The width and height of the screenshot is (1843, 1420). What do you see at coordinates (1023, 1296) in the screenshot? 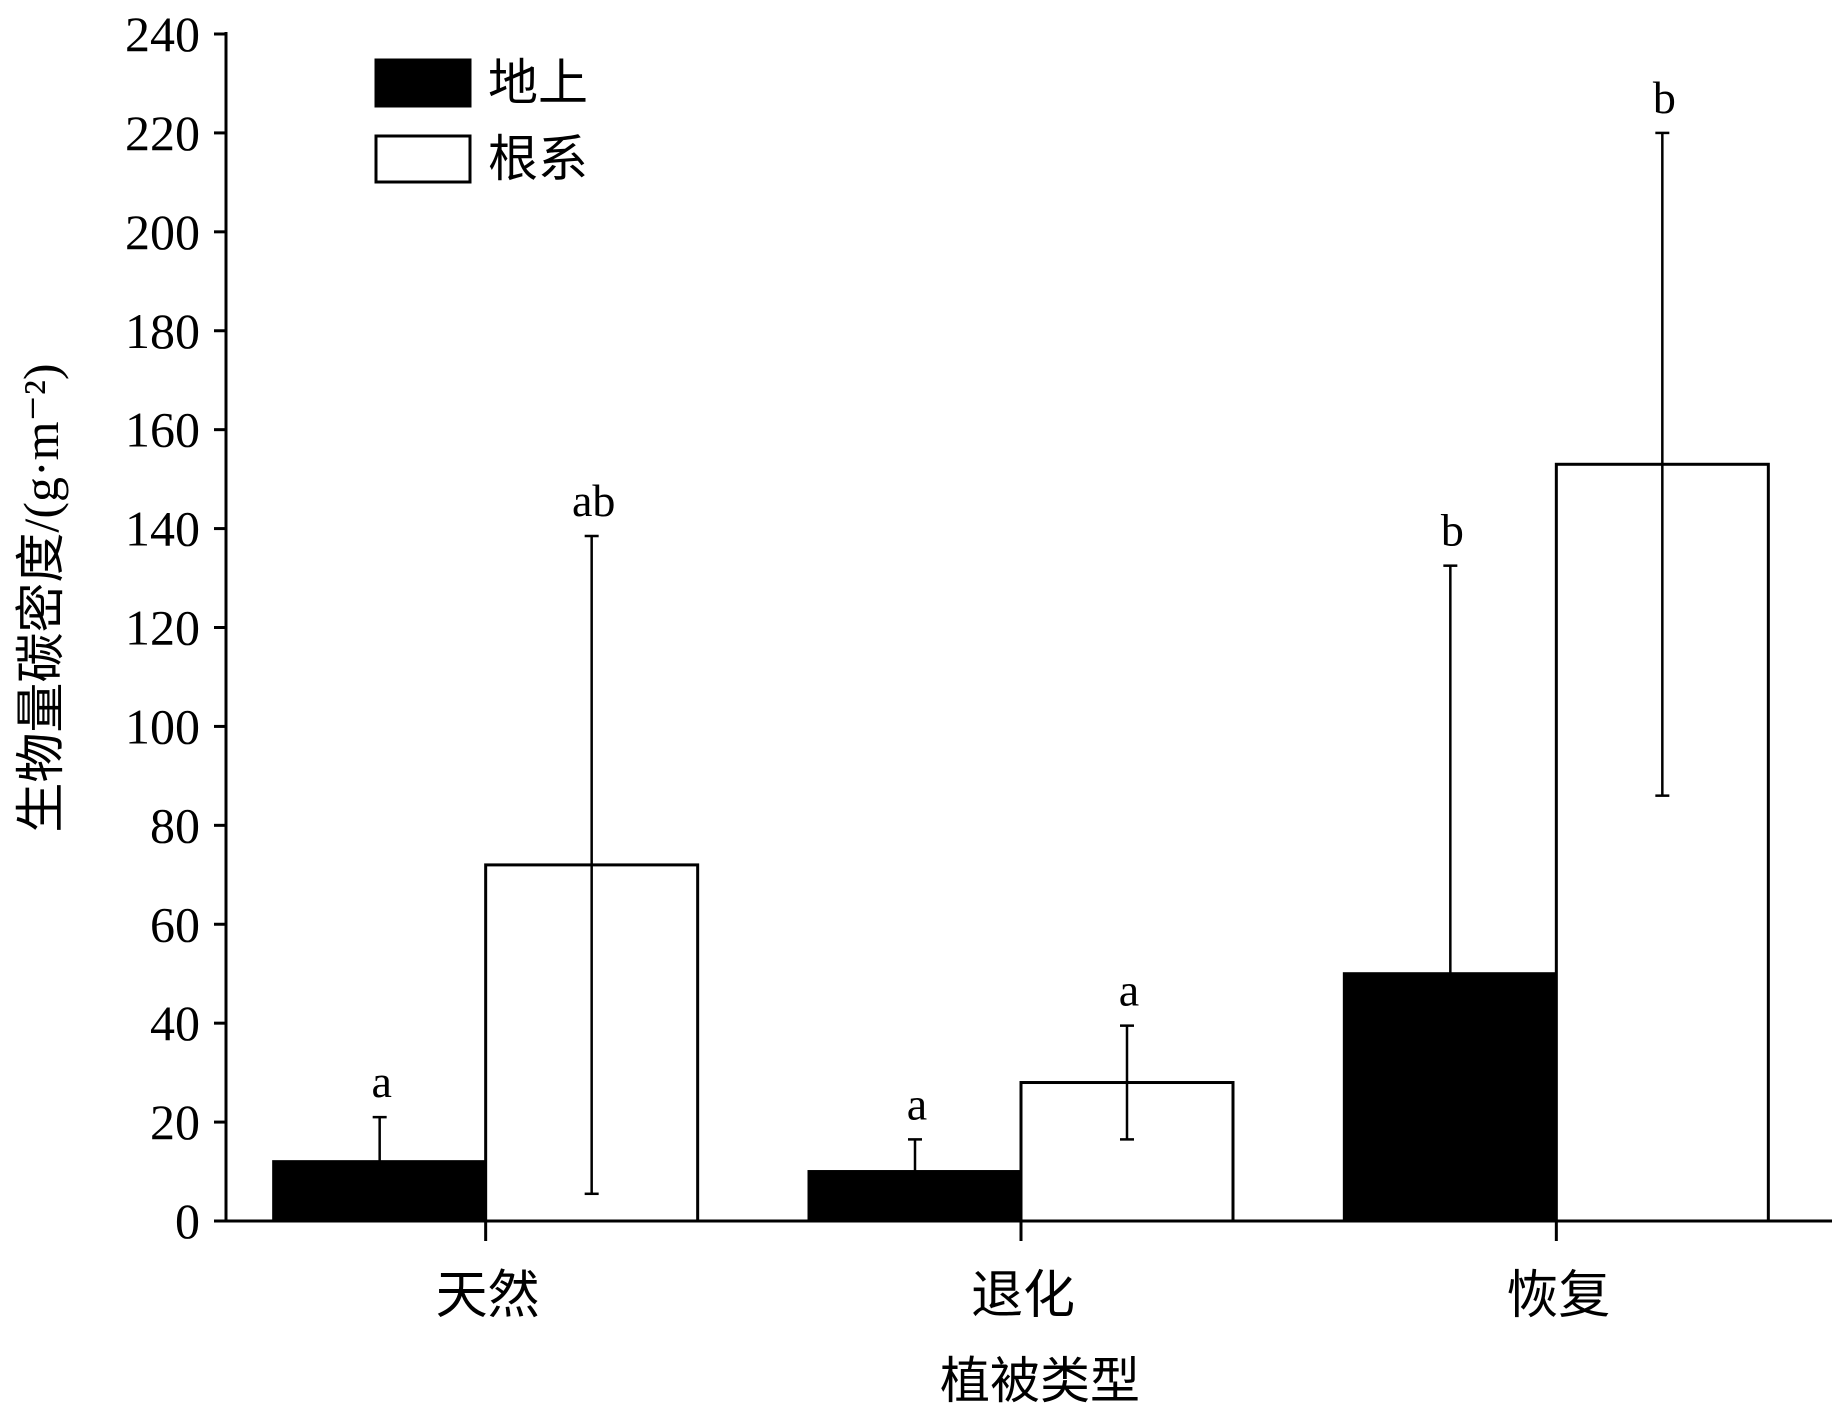
I see `x-tick-label: 退化` at bounding box center [1023, 1296].